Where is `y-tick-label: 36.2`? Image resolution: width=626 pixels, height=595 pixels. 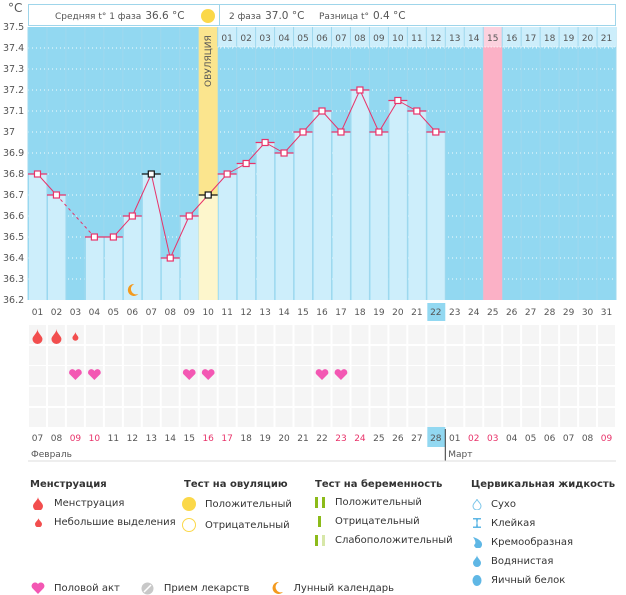 y-tick-label: 36.2 is located at coordinates (13, 300).